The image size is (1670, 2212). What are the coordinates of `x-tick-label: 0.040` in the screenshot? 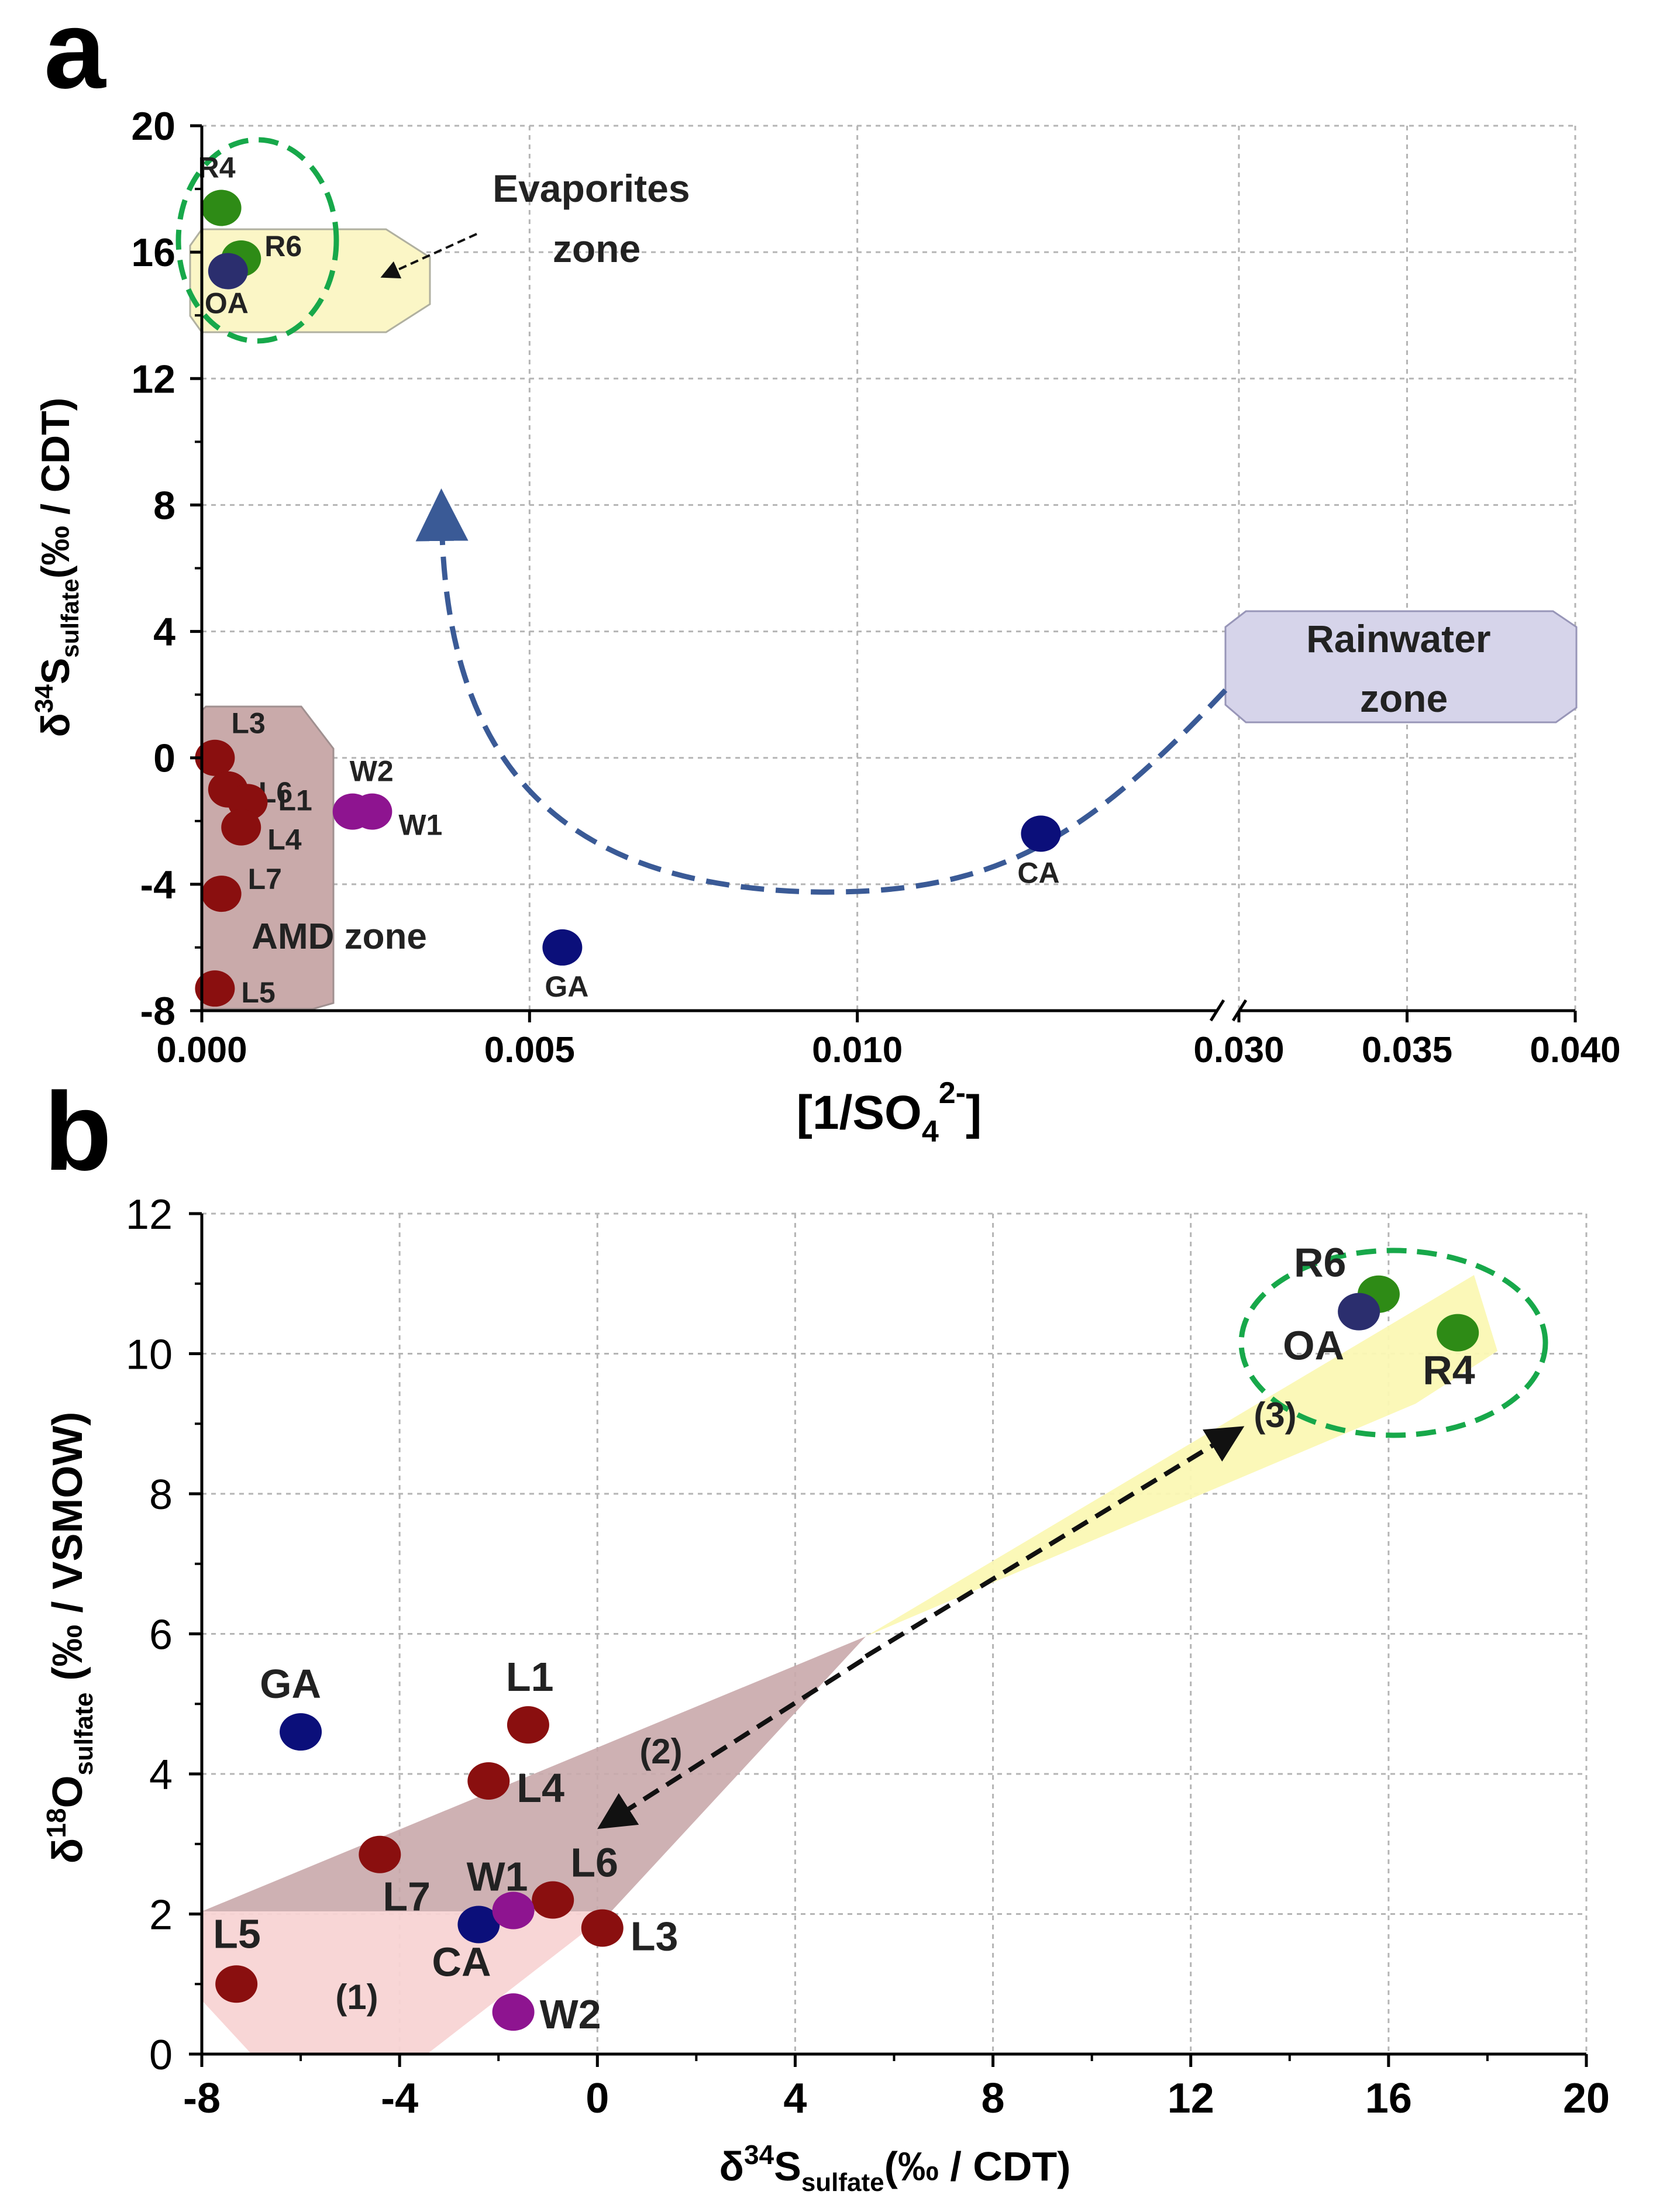 It's located at (1575, 1050).